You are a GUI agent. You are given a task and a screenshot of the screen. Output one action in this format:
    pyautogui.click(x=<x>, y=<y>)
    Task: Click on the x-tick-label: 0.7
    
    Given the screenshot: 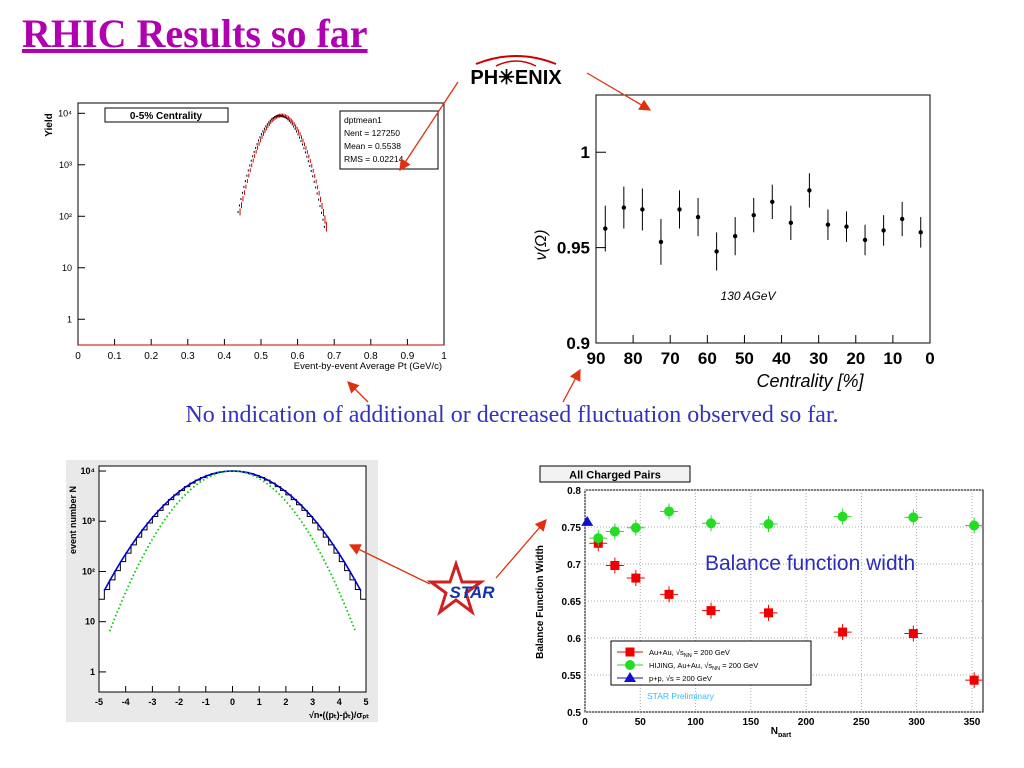 What is the action you would take?
    pyautogui.click(x=334, y=356)
    